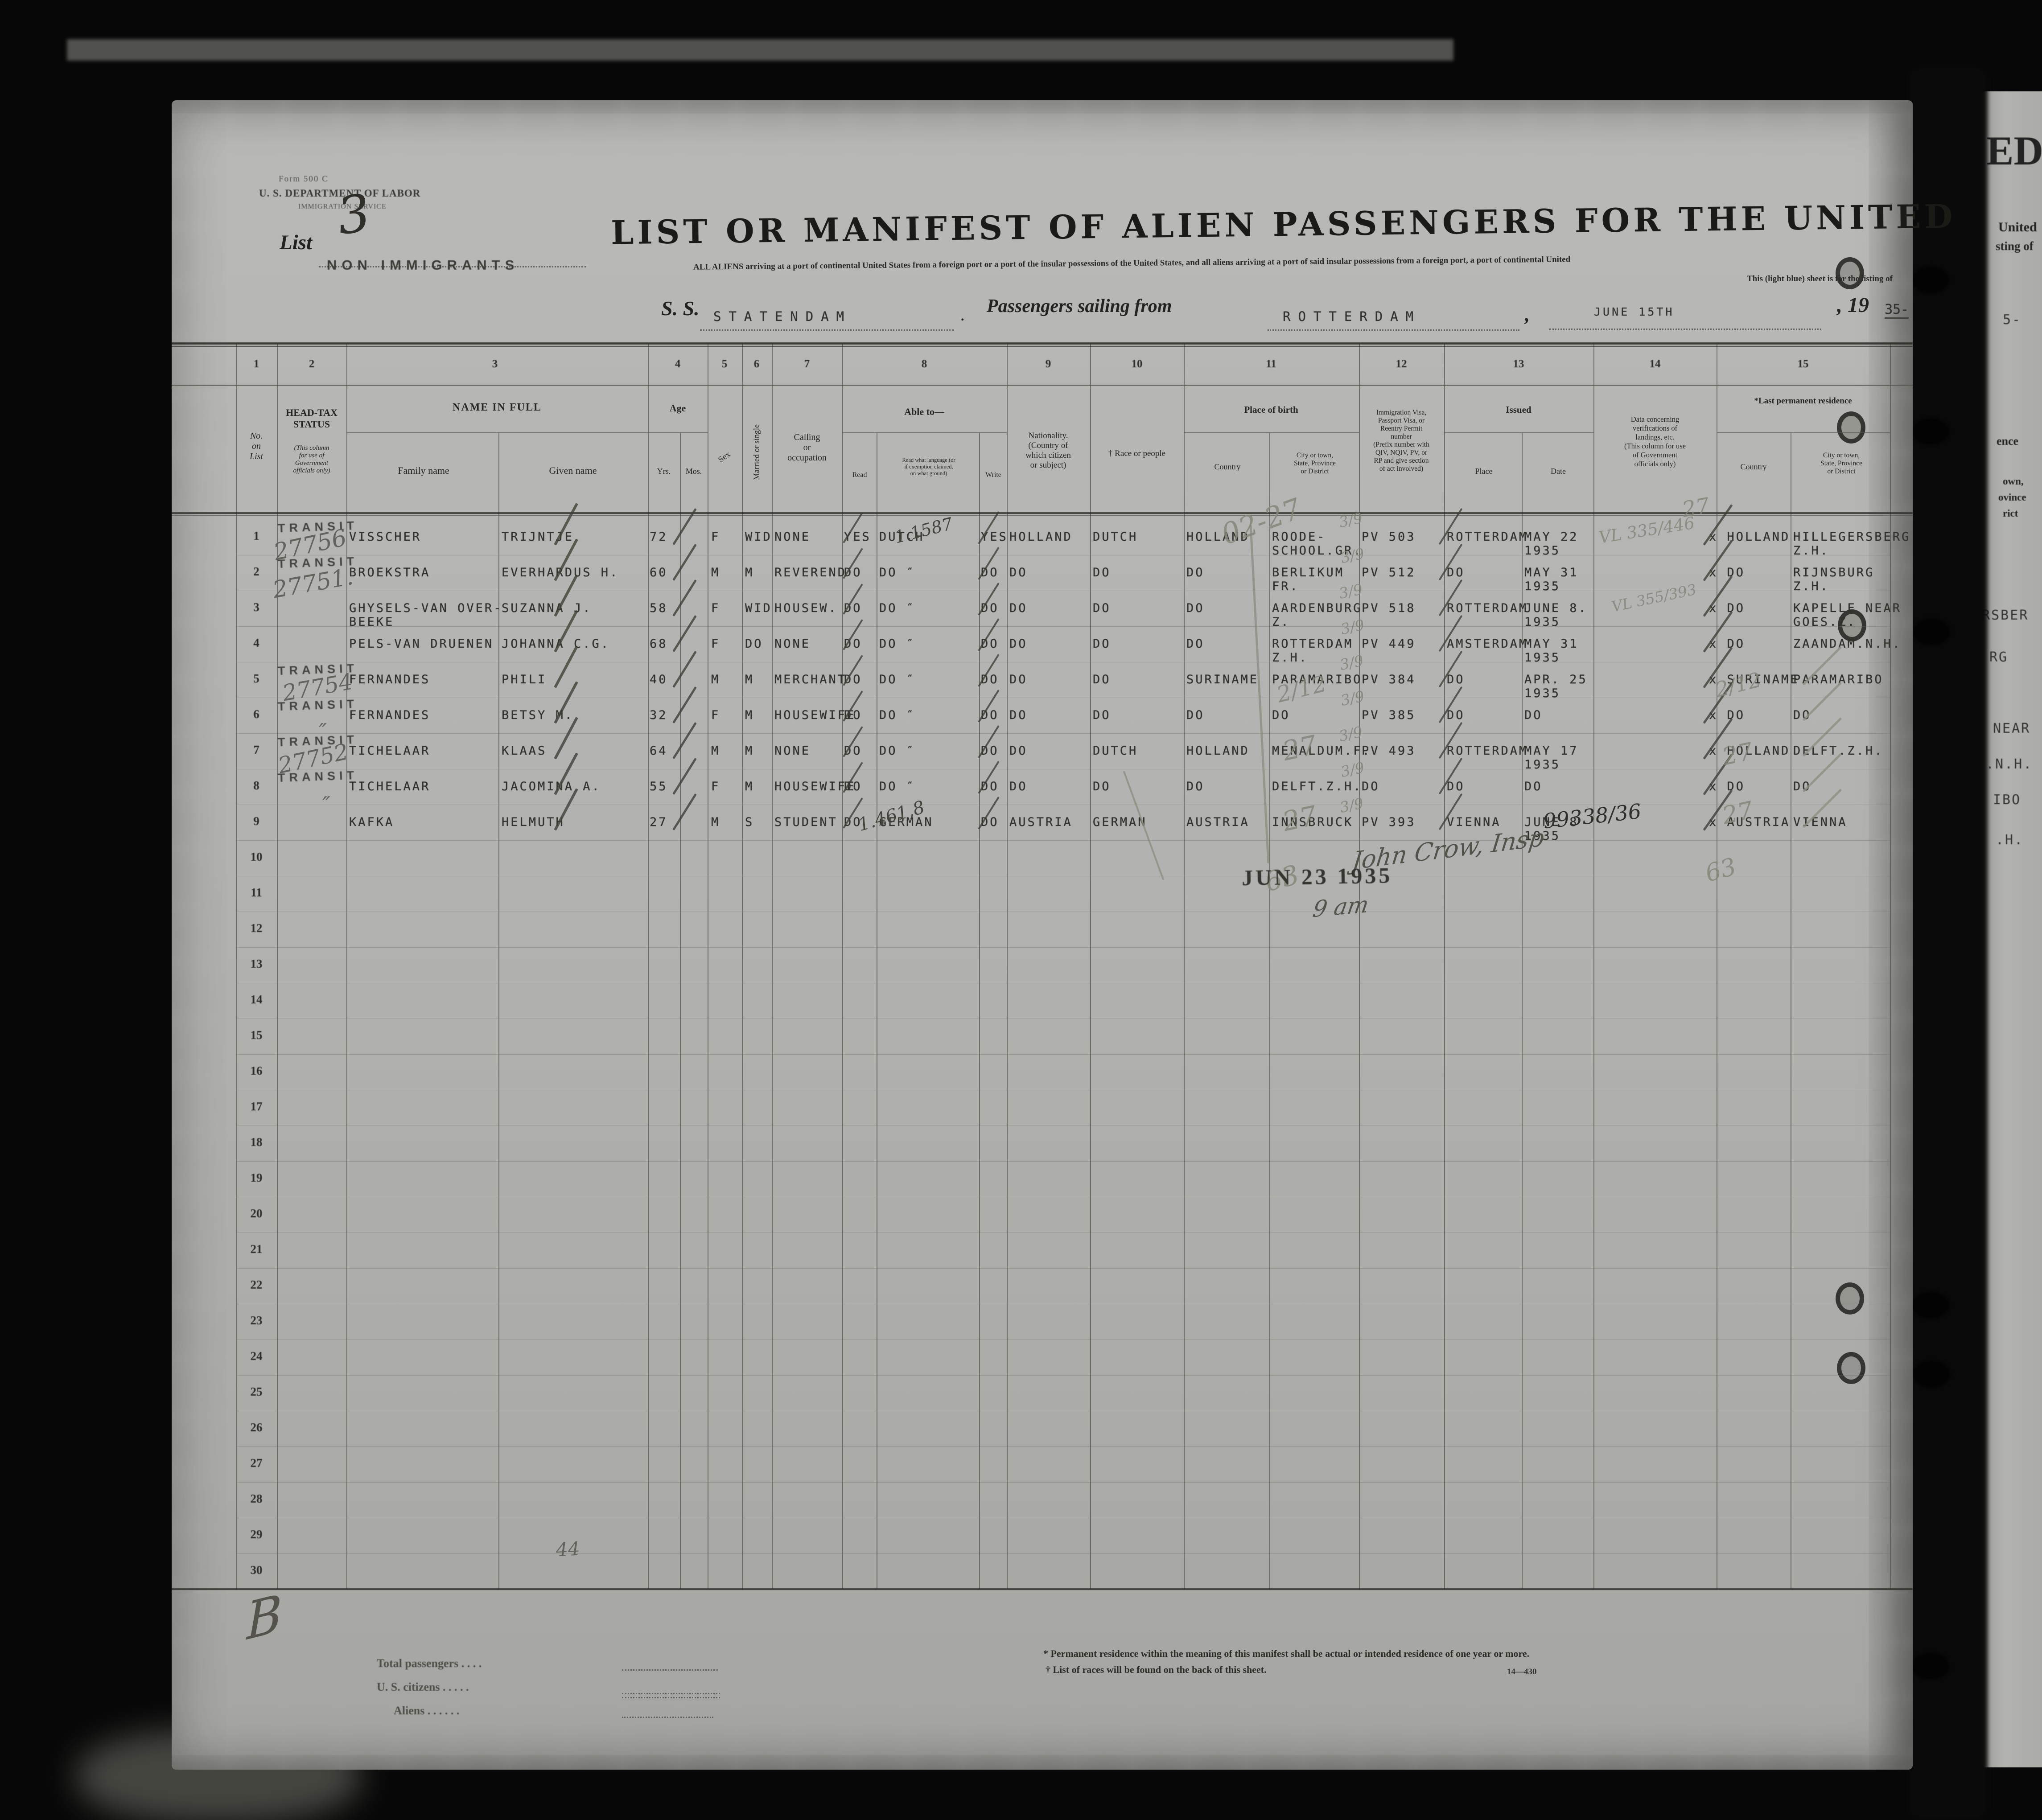 The height and width of the screenshot is (1820, 2042). What do you see at coordinates (1352, 316) in the screenshot?
I see `port-name: ROTTERDAM` at bounding box center [1352, 316].